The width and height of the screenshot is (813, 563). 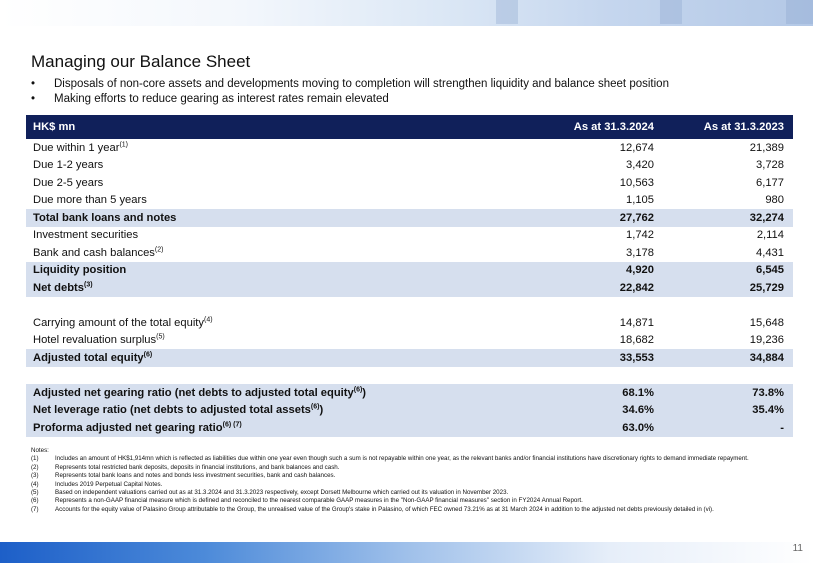 I want to click on value-2024: 27,762, so click(x=603, y=218).